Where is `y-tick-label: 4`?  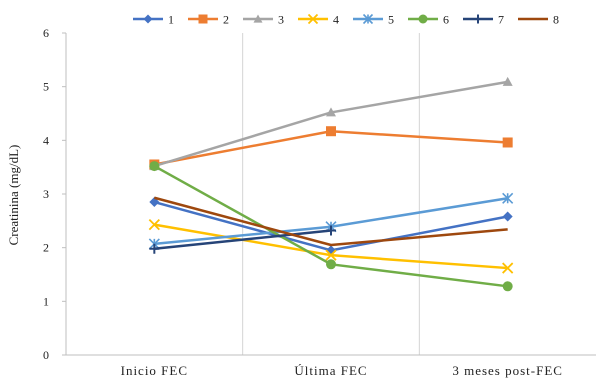 y-tick-label: 4 is located at coordinates (46, 140).